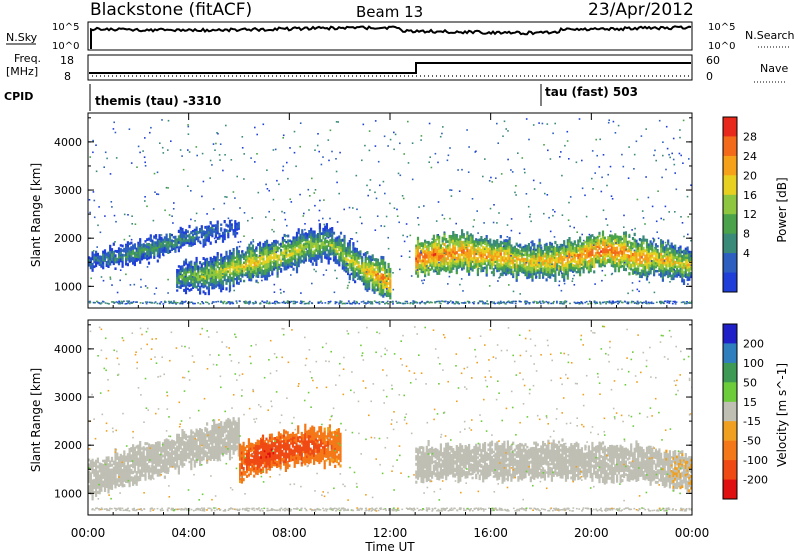 Image resolution: width=800 pixels, height=554 pixels. What do you see at coordinates (721, 46) in the screenshot?
I see `noise-tick-right-bottom: 10^0` at bounding box center [721, 46].